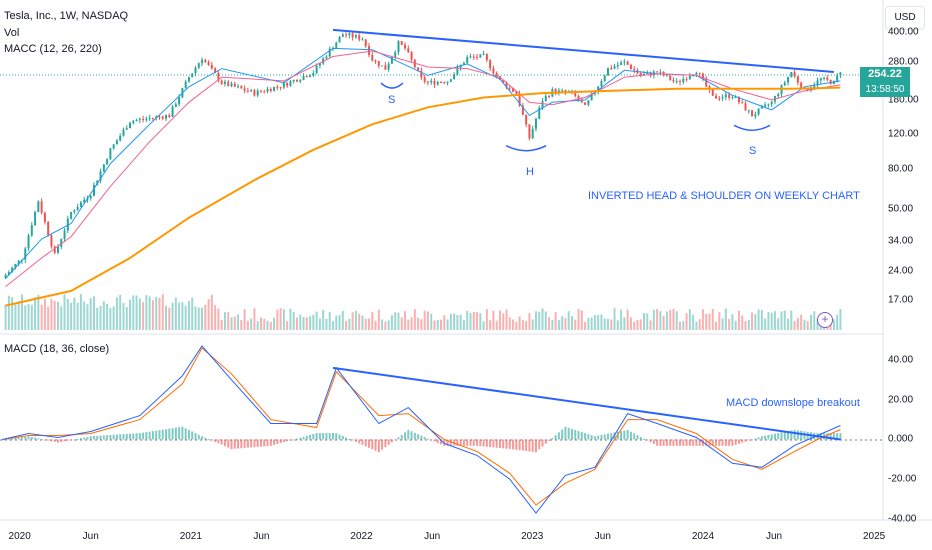  I want to click on time-tick-label: Jun, so click(774, 536).